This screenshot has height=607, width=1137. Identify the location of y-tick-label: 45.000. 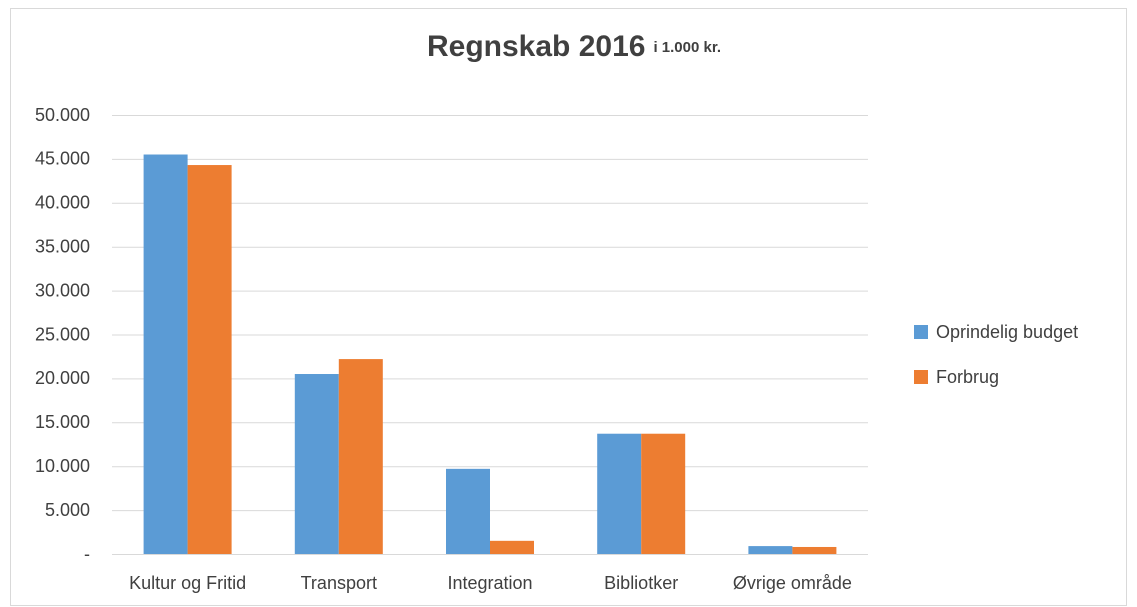
(62, 159).